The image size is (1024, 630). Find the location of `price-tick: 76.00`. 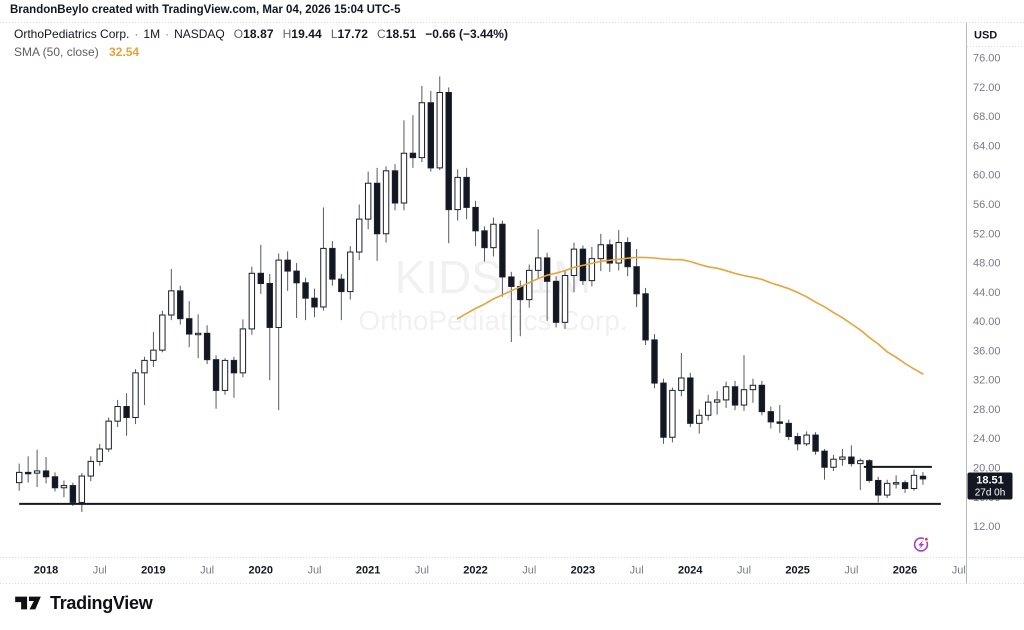

price-tick: 76.00 is located at coordinates (987, 59).